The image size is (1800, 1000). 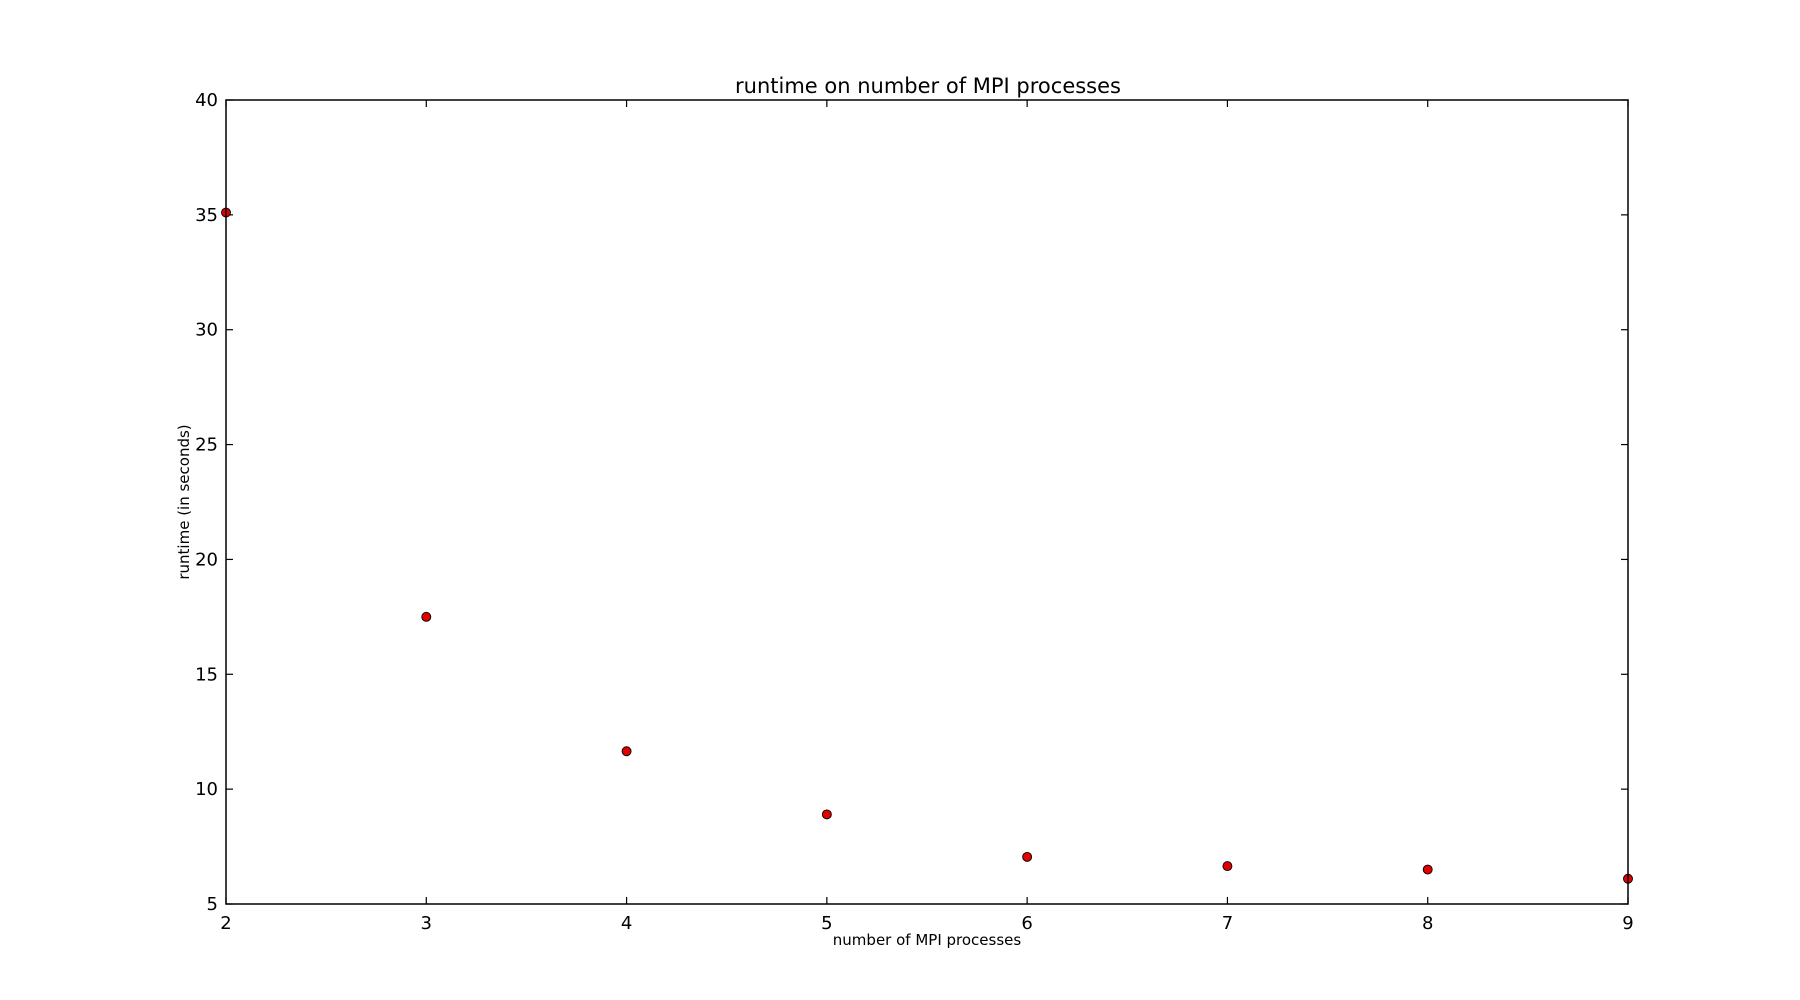 I want to click on y-tick-label: 40, so click(x=206, y=100).